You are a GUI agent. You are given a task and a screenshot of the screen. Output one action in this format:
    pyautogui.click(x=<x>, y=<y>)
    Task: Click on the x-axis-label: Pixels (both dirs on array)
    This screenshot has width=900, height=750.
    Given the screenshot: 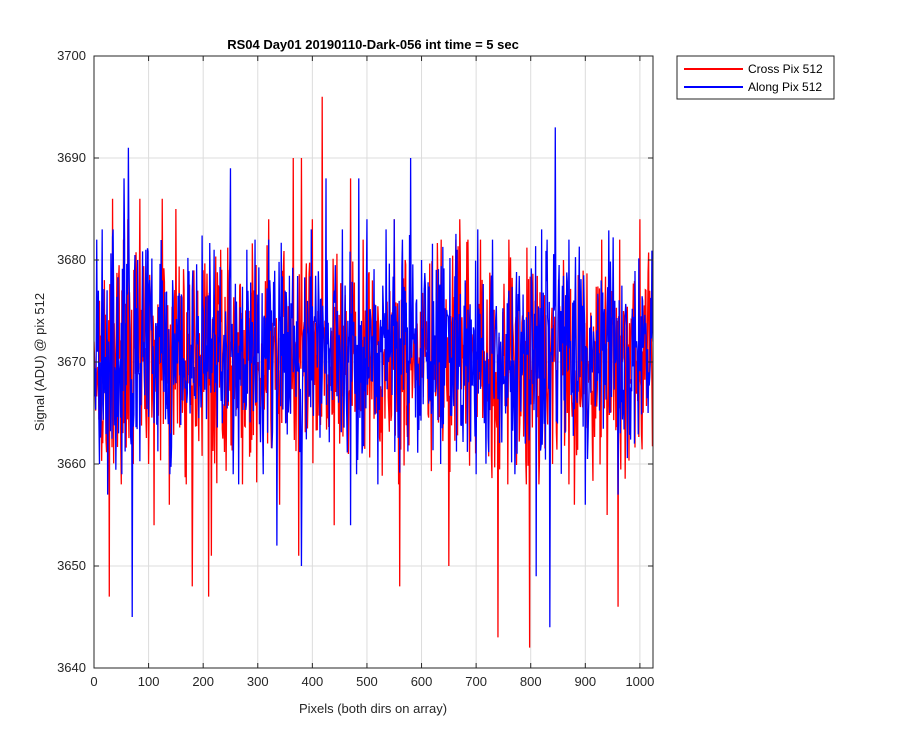 What is the action you would take?
    pyautogui.click(x=373, y=708)
    